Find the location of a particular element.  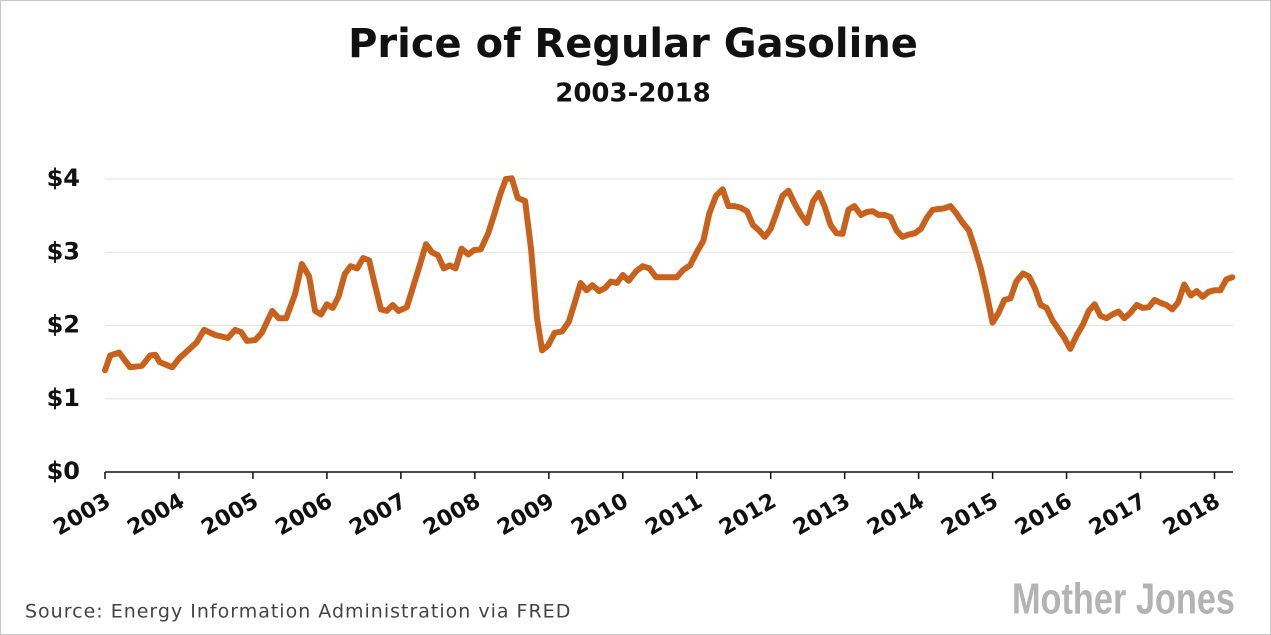

y-tick-label: $1 is located at coordinates (63, 398).